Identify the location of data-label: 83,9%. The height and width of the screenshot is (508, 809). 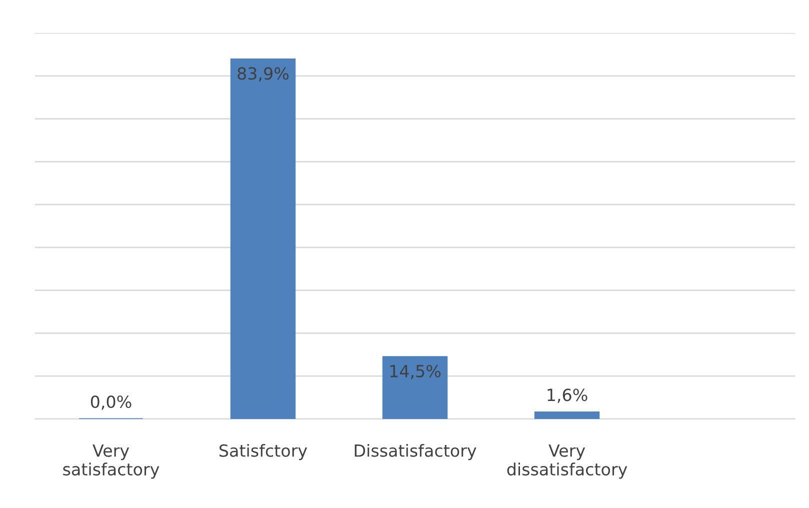
(263, 74).